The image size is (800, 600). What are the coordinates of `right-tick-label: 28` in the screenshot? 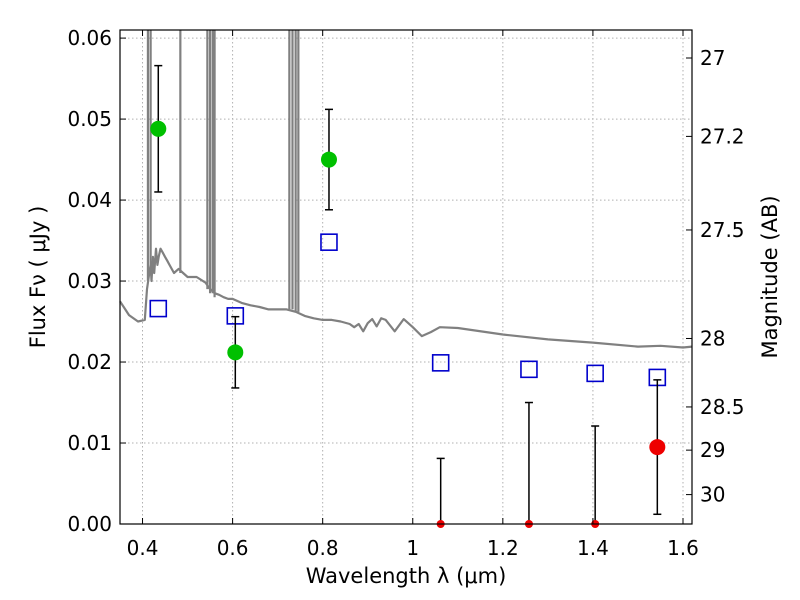 It's located at (712, 338).